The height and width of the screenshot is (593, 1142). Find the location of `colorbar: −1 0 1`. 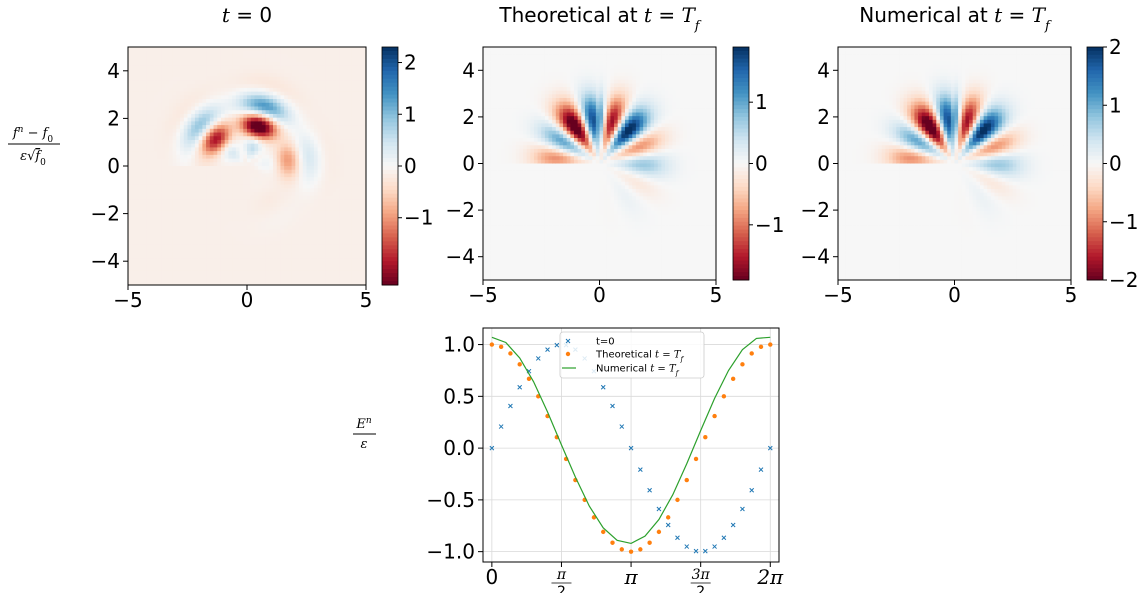

colorbar: −1 0 1 is located at coordinates (758, 163).